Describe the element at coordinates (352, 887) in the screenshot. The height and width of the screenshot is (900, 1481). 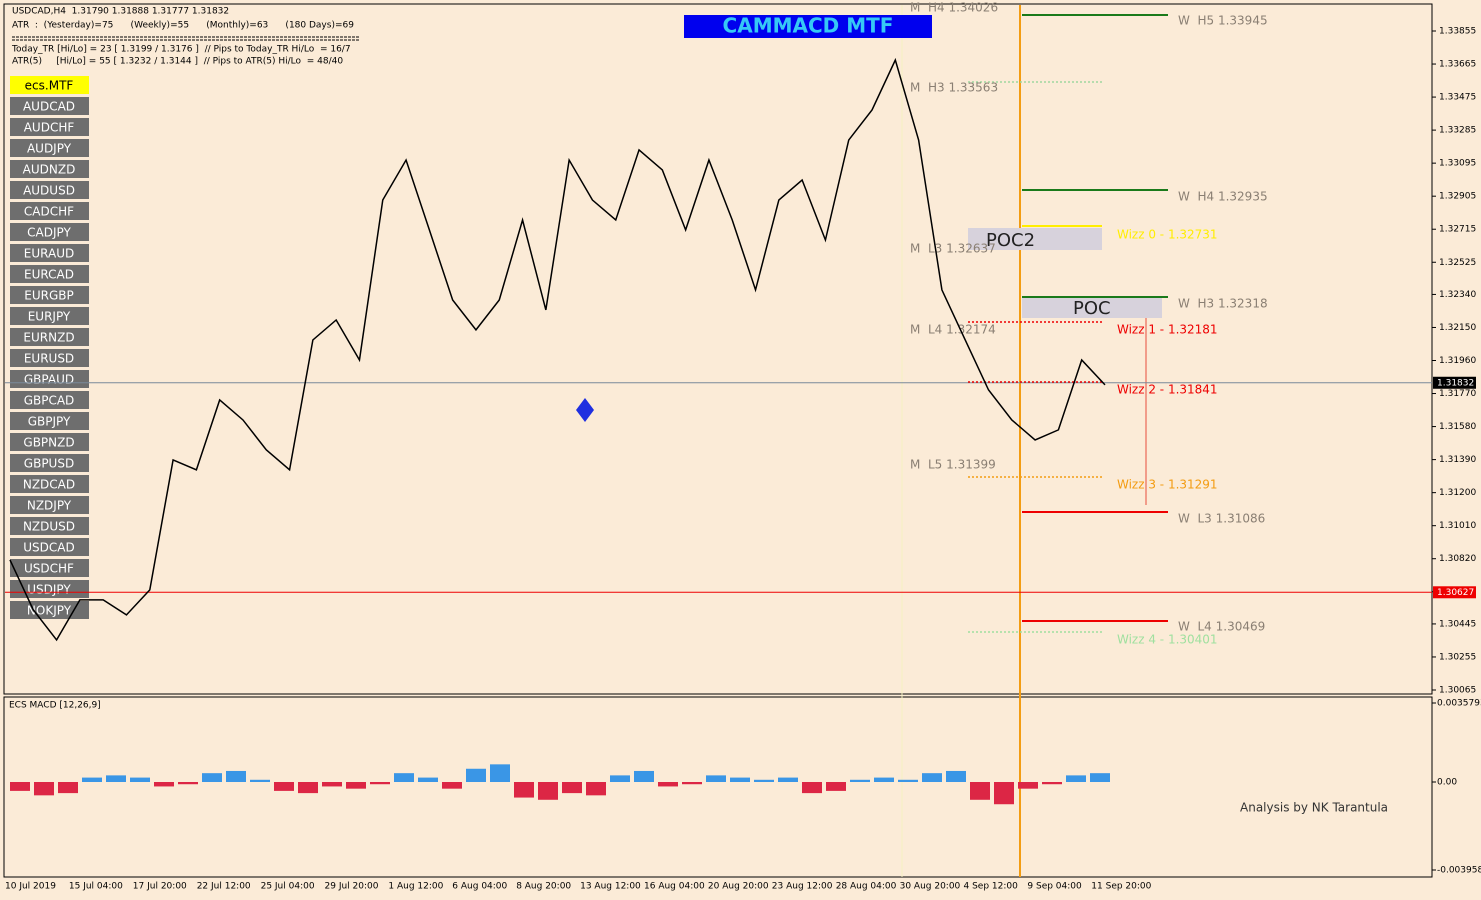
I see `time-label: 29 Jul 20:00` at that location.